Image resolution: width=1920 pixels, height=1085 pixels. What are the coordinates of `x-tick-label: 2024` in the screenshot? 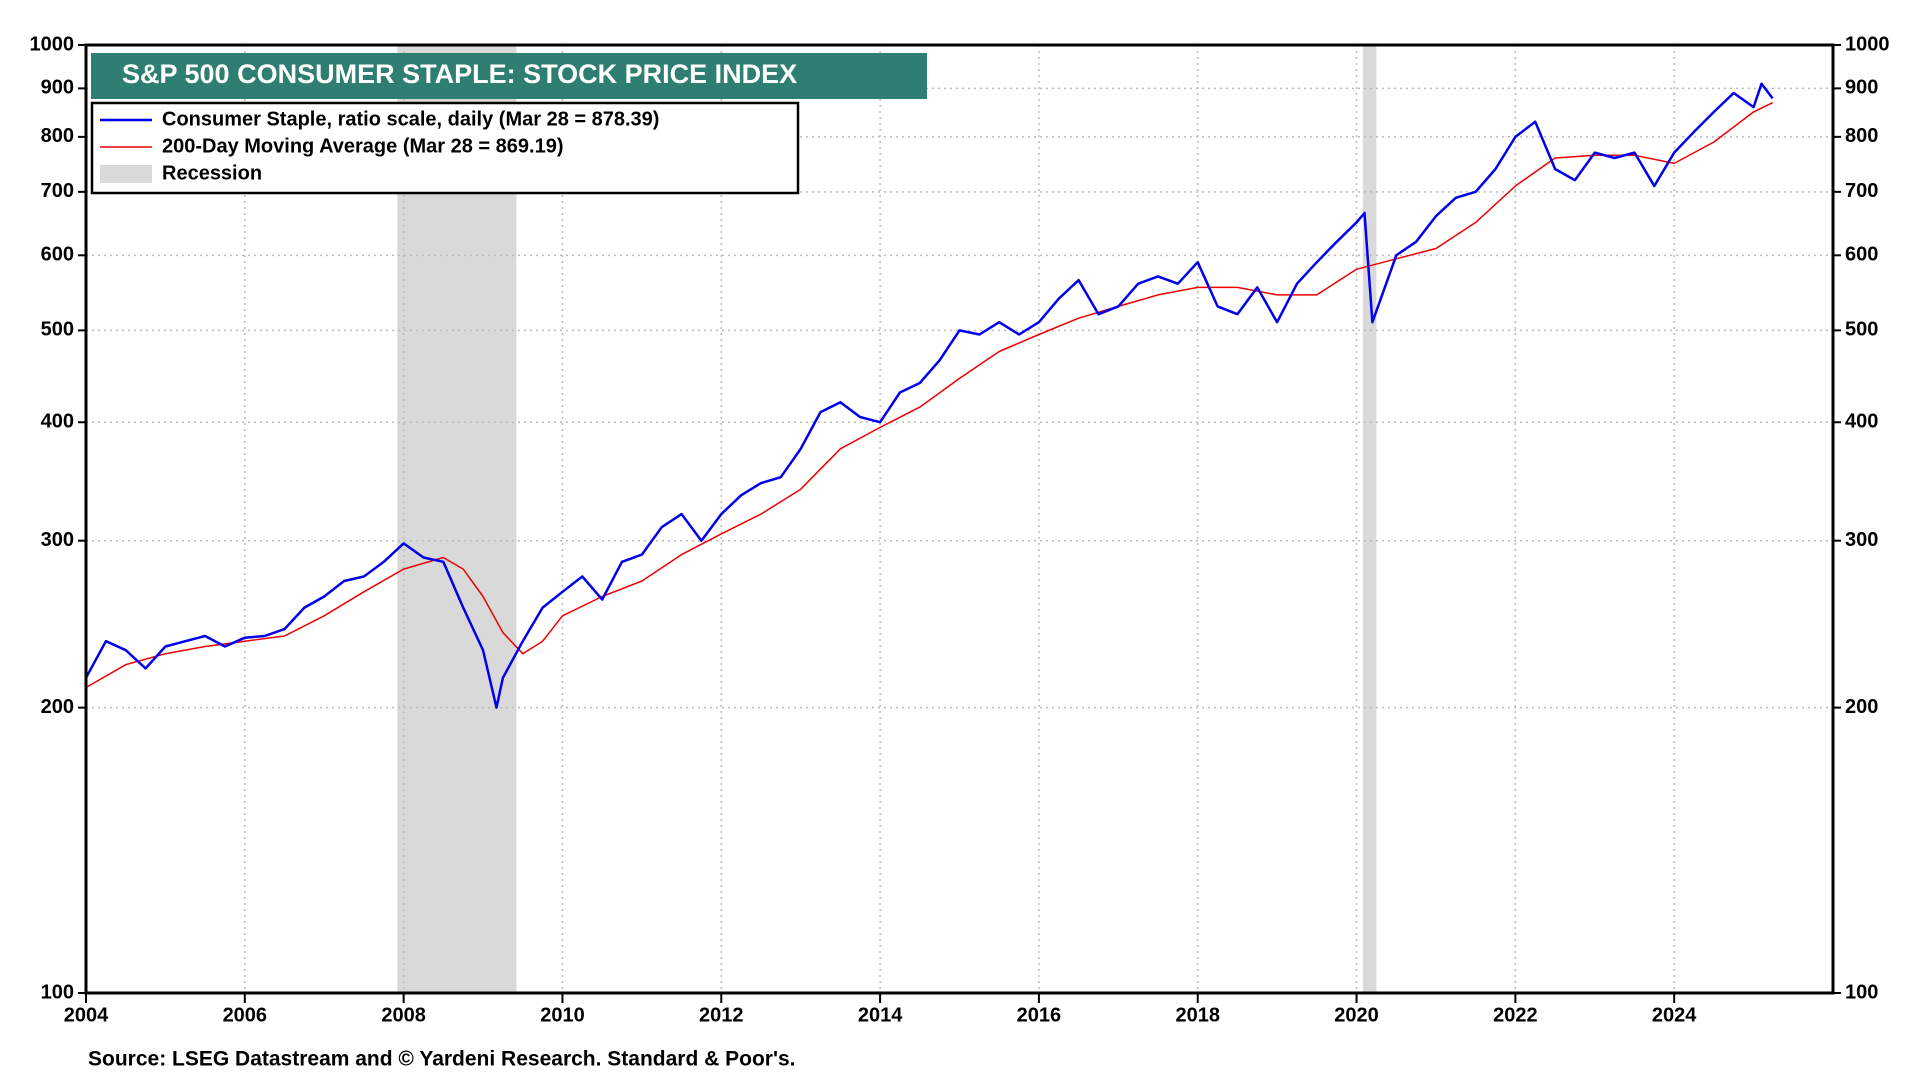 It's located at (1674, 1015).